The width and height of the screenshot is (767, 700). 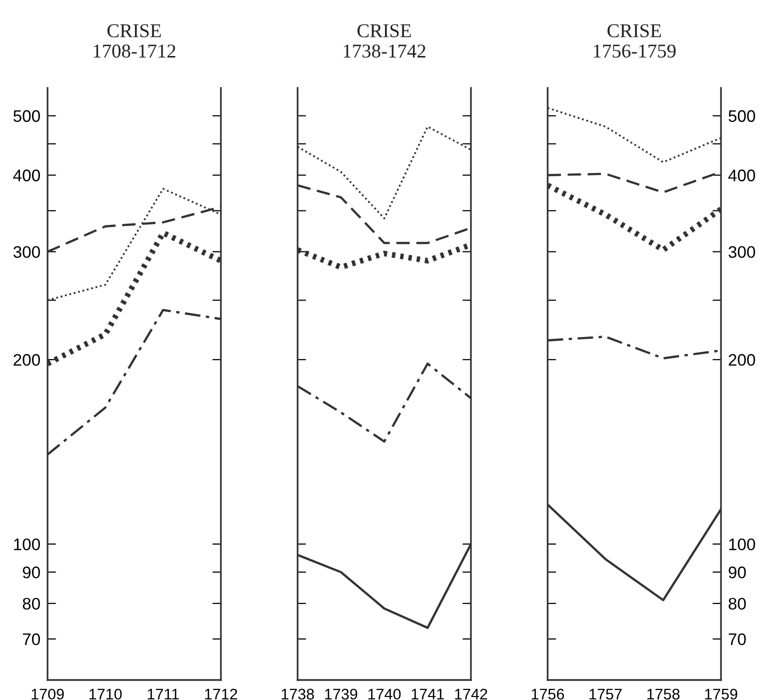 What do you see at coordinates (26, 116) in the screenshot?
I see `y-tick-label: 500` at bounding box center [26, 116].